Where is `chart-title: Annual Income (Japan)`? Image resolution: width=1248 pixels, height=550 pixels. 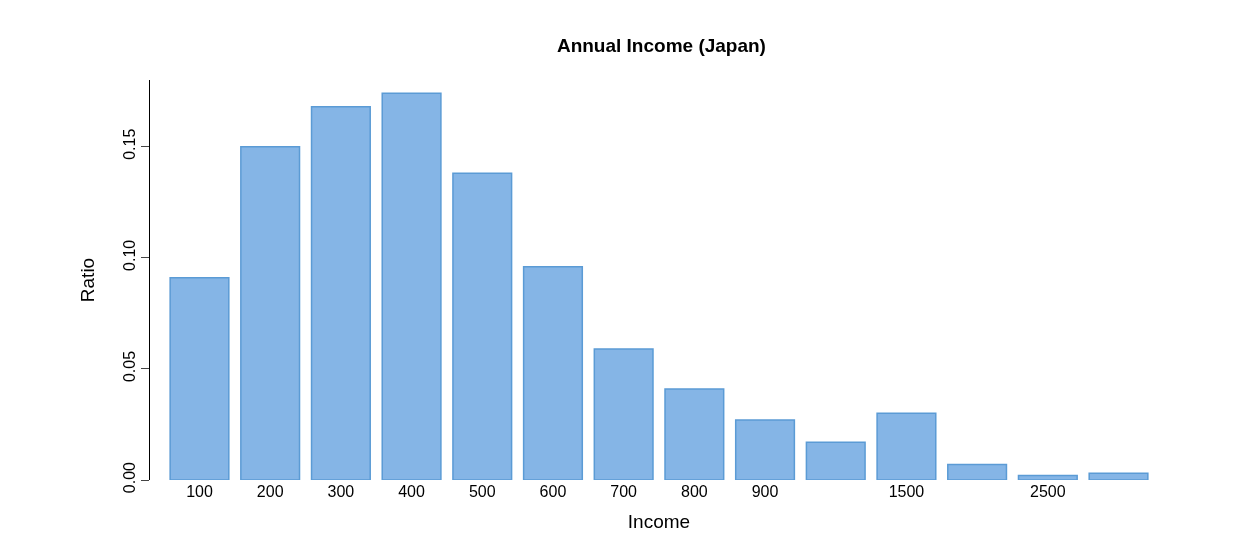 chart-title: Annual Income (Japan) is located at coordinates (661, 45).